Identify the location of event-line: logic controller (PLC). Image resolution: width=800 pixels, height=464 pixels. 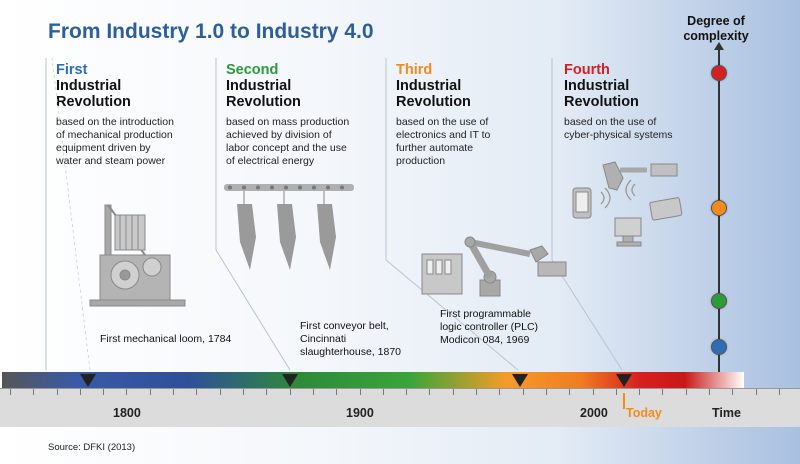
(489, 327).